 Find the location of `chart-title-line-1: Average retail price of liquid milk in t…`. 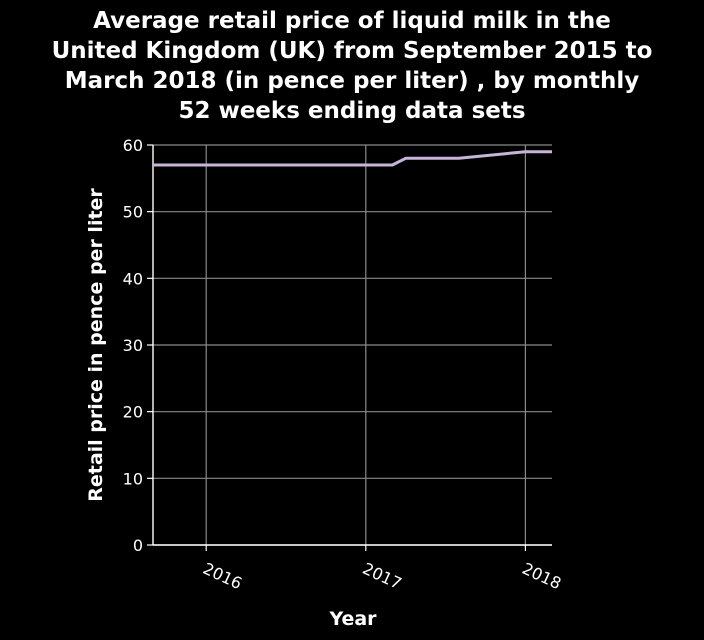

chart-title-line-1: Average retail price of liquid milk in t… is located at coordinates (352, 21).